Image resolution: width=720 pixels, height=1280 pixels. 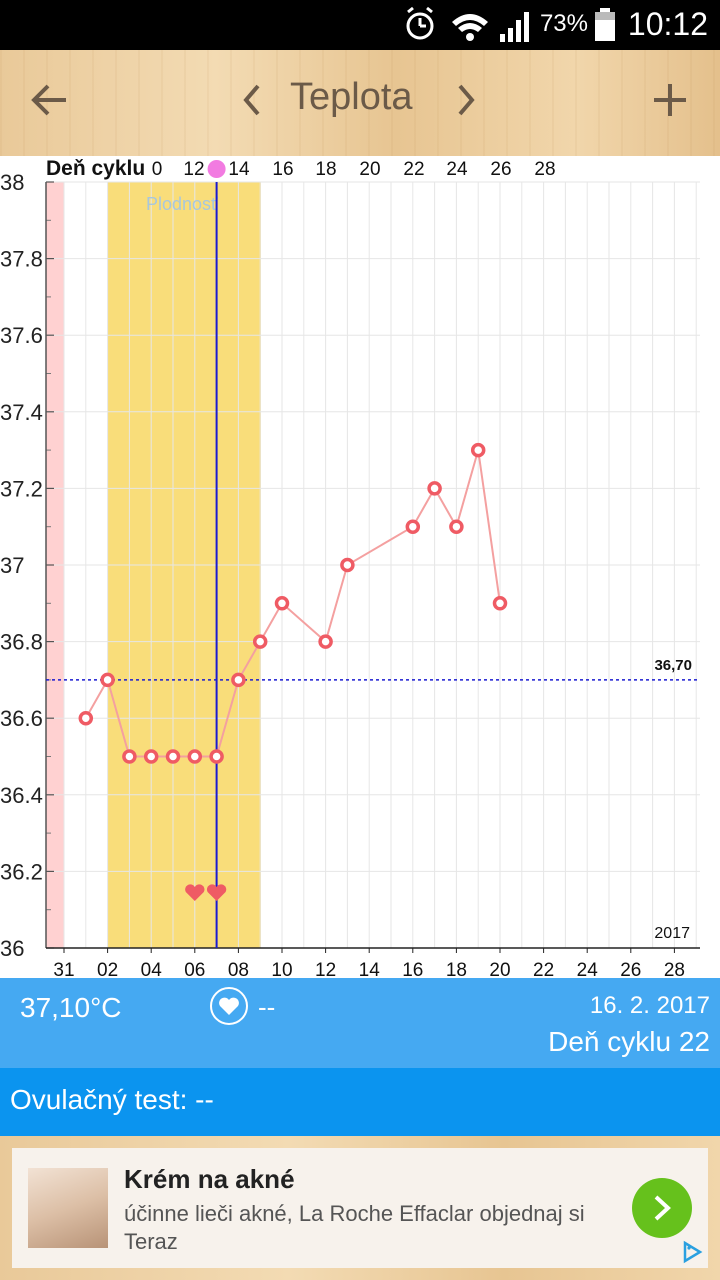 What do you see at coordinates (209, 1179) in the screenshot?
I see `ad-title: Krém na akné` at bounding box center [209, 1179].